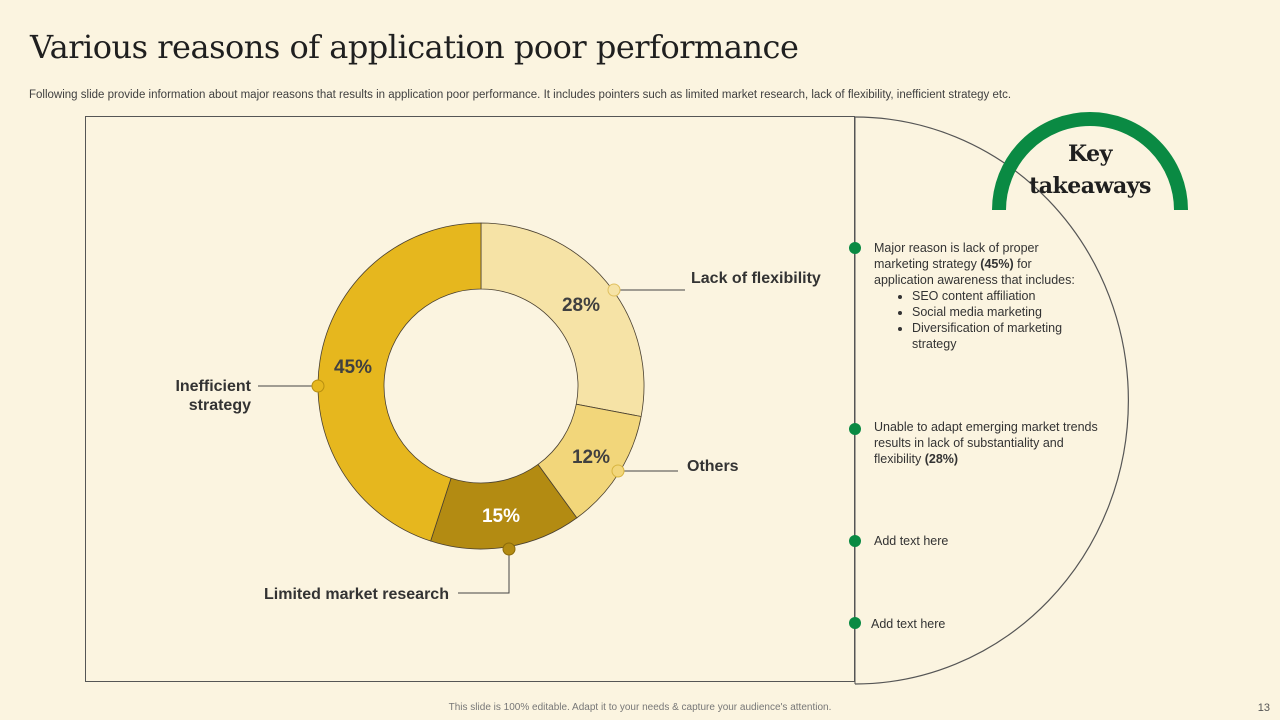 The image size is (1280, 720). What do you see at coordinates (1003, 312) in the screenshot?
I see `takeaway-bullet: Social media marketing` at bounding box center [1003, 312].